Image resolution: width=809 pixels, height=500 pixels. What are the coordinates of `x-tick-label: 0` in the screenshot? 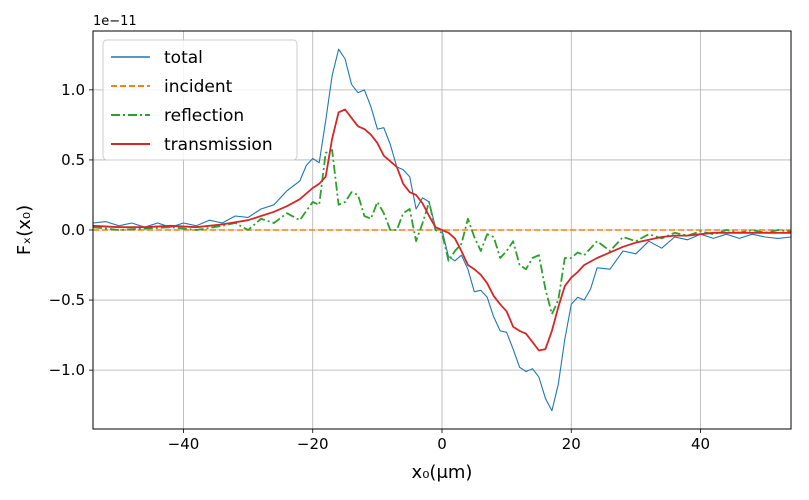 It's located at (442, 444).